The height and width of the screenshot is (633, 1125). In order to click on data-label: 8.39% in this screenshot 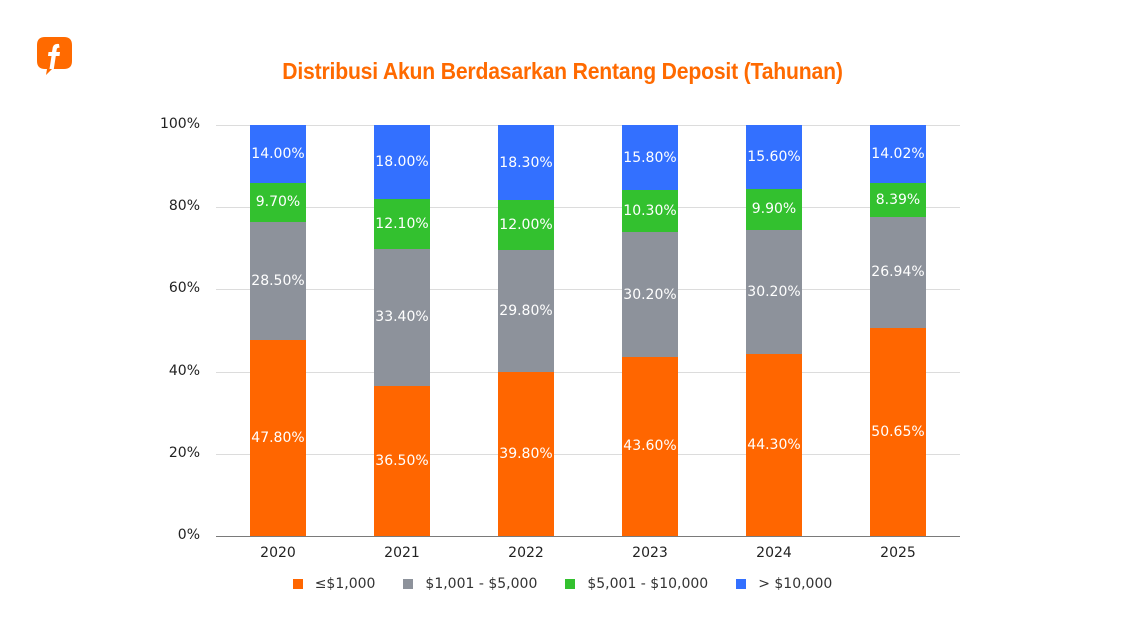, I will do `click(898, 199)`.